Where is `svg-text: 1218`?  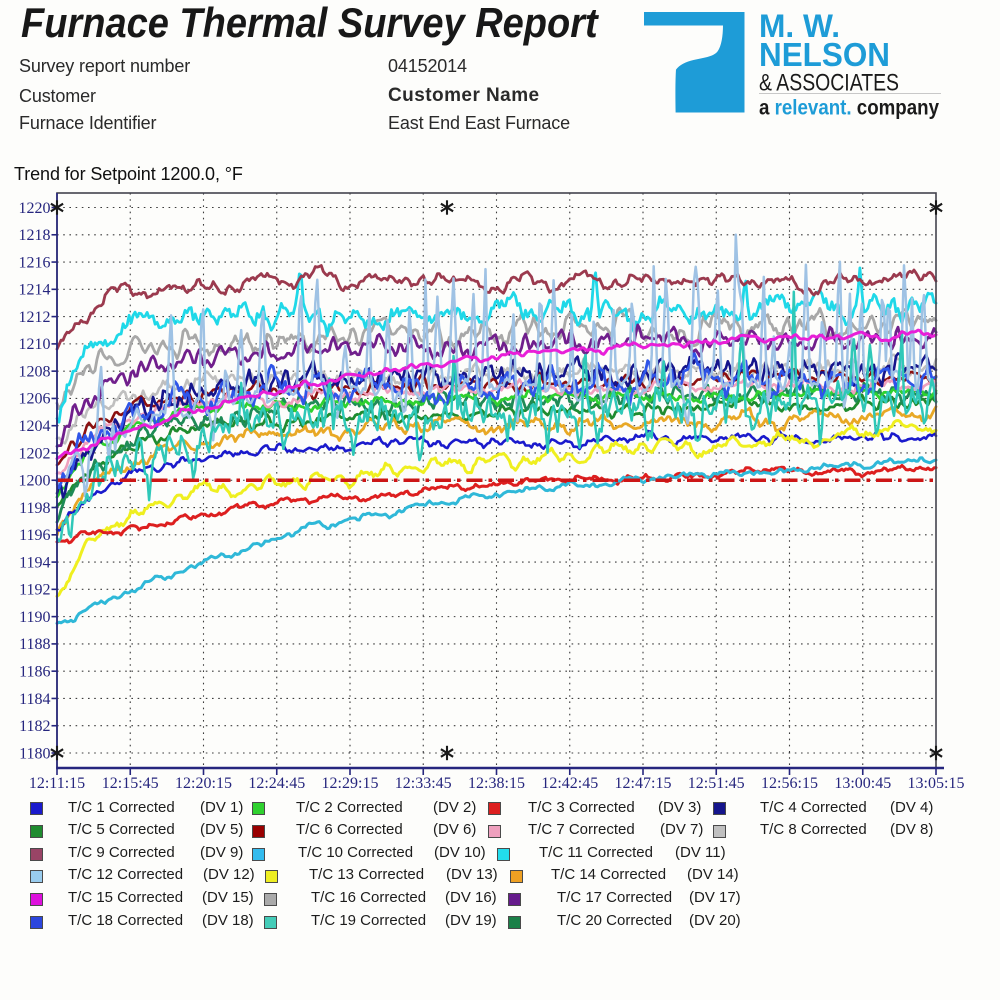
svg-text: 1218 is located at coordinates (35, 235).